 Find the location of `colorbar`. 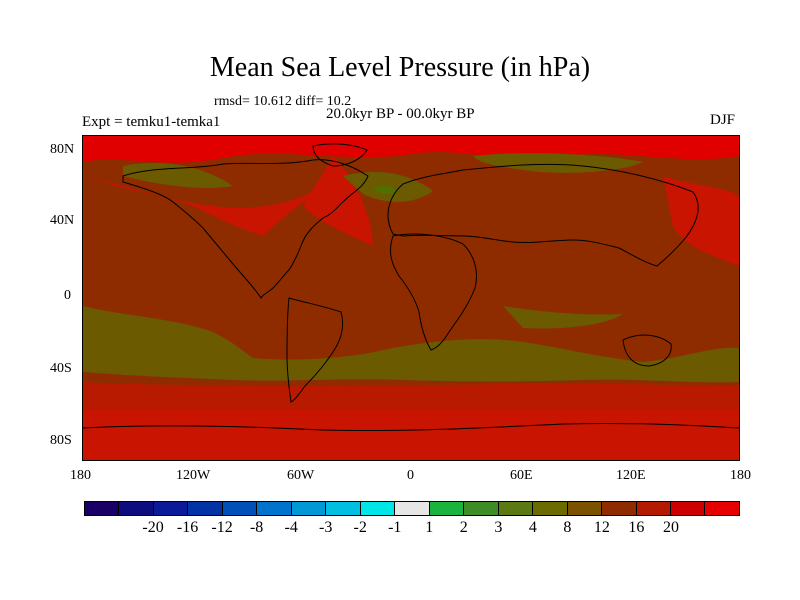

colorbar is located at coordinates (412, 508).